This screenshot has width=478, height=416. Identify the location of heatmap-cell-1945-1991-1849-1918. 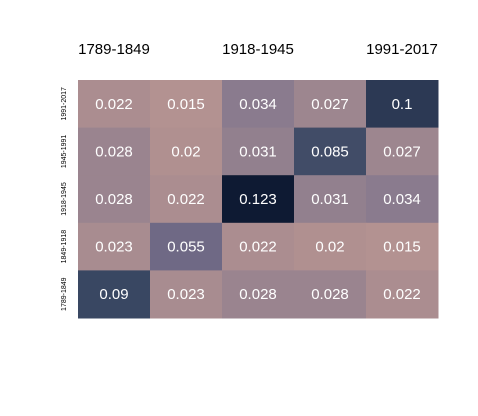
(186, 151).